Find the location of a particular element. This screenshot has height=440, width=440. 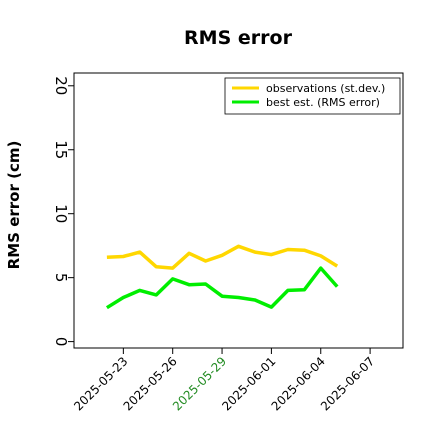

y-axis-label: RMS error (cm) is located at coordinates (14, 205).